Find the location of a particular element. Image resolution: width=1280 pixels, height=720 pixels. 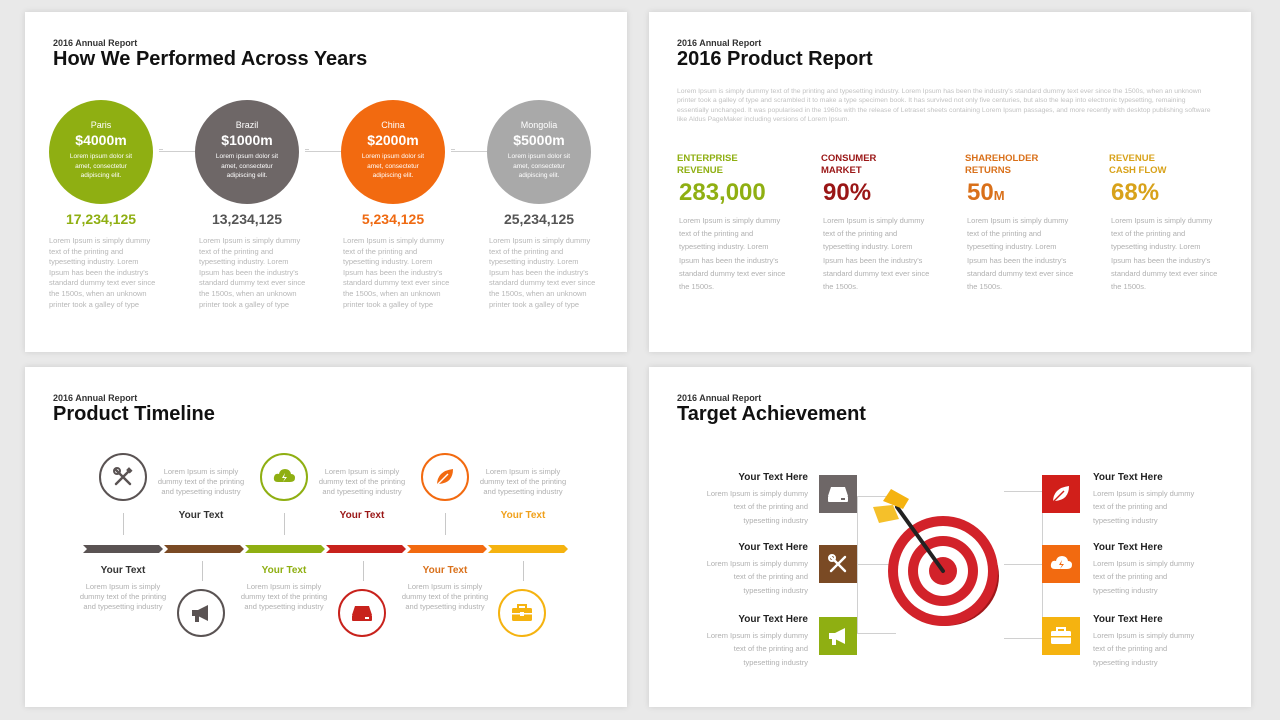

metric-value: 90% is located at coordinates (847, 192).